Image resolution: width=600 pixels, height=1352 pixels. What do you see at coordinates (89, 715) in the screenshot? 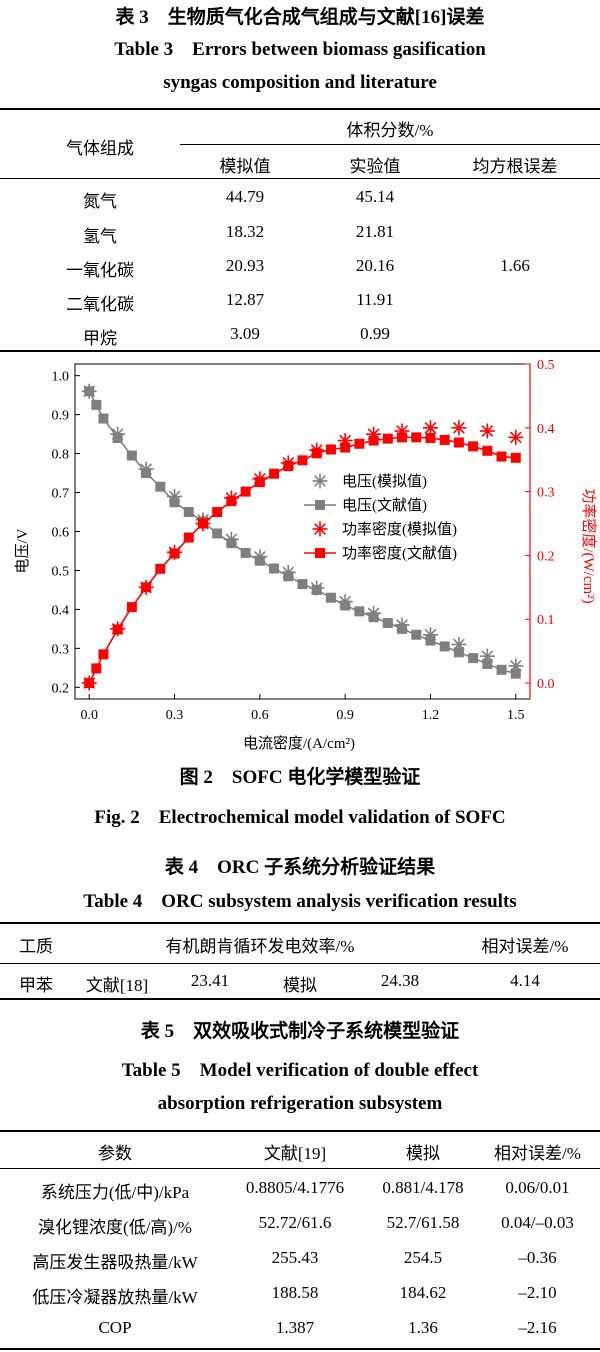
I see `x-tick-label: 0.0` at bounding box center [89, 715].